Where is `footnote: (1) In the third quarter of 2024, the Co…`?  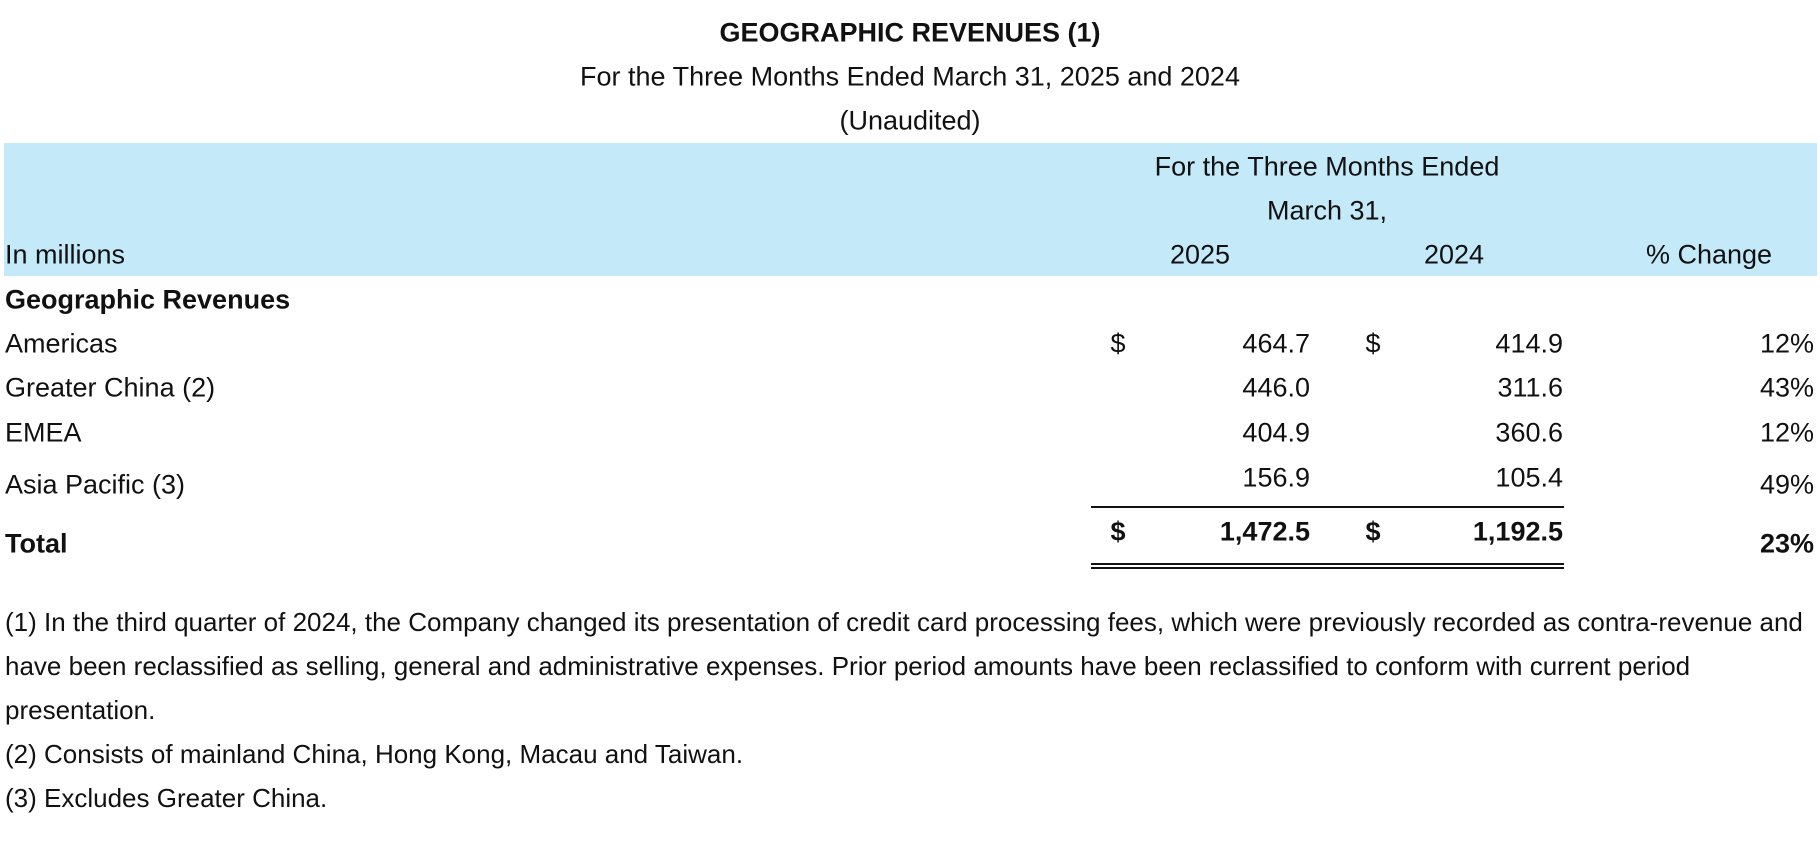 footnote: (1) In the third quarter of 2024, the Co… is located at coordinates (904, 666).